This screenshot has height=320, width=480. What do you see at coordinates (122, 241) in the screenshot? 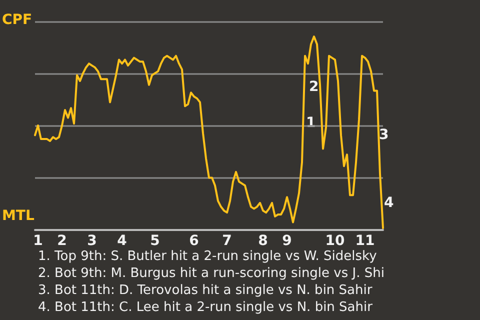
I see `x-tick-label: 4` at bounding box center [122, 241].